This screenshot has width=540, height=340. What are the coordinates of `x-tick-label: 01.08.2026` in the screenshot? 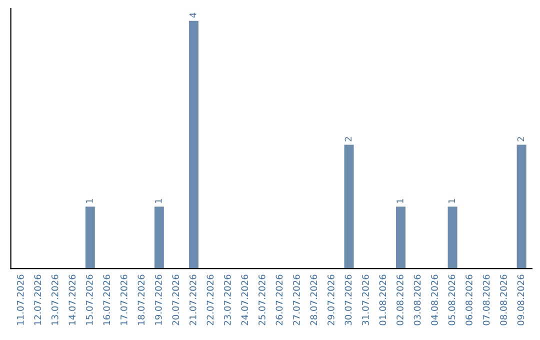 It's located at (382, 300).